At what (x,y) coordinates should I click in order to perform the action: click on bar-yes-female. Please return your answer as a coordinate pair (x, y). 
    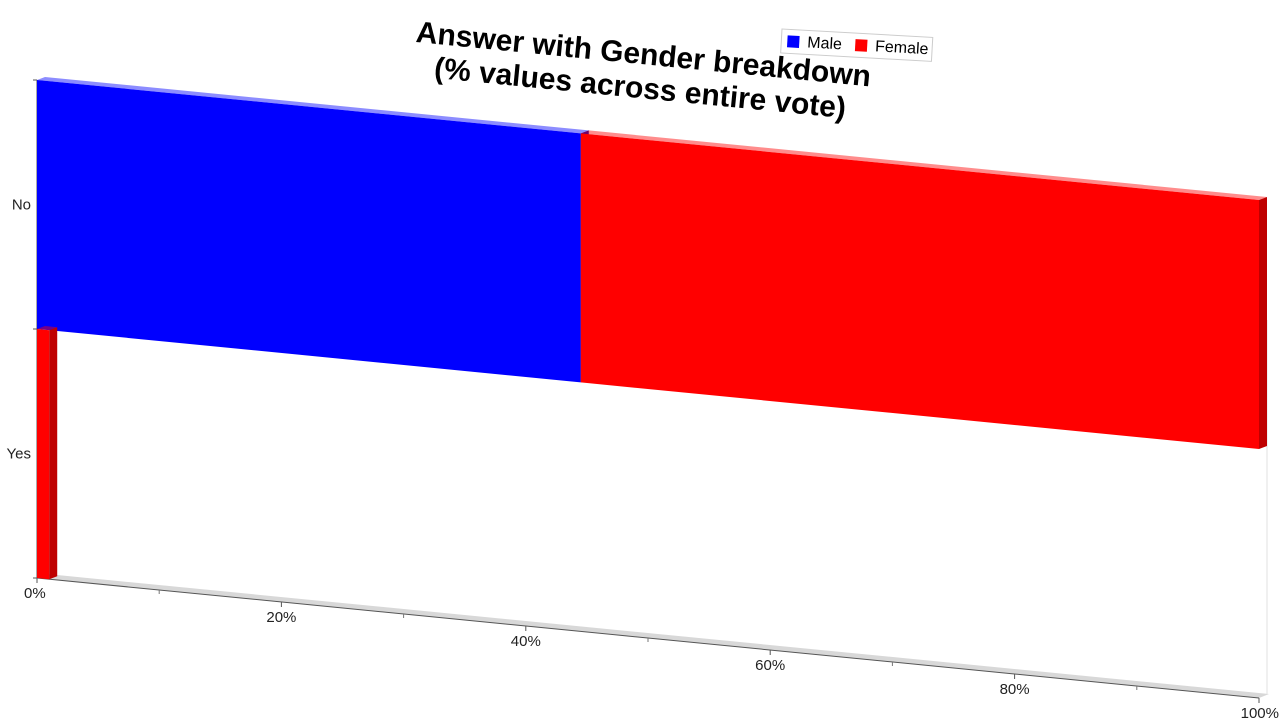
    Looking at the image, I should click on (47, 453).